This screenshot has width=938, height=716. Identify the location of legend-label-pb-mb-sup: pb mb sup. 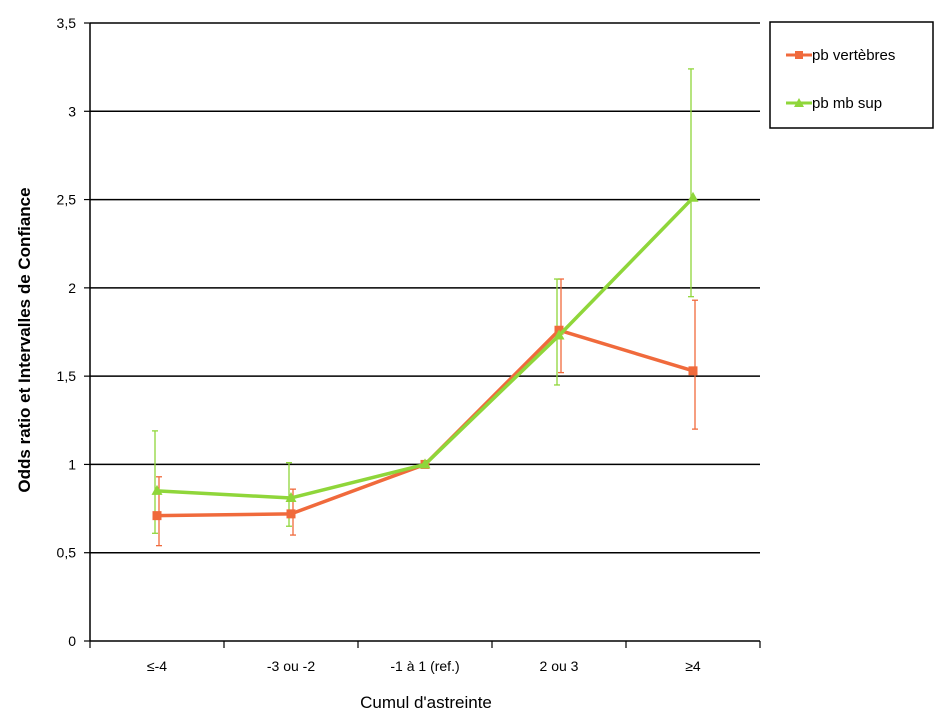
(847, 103).